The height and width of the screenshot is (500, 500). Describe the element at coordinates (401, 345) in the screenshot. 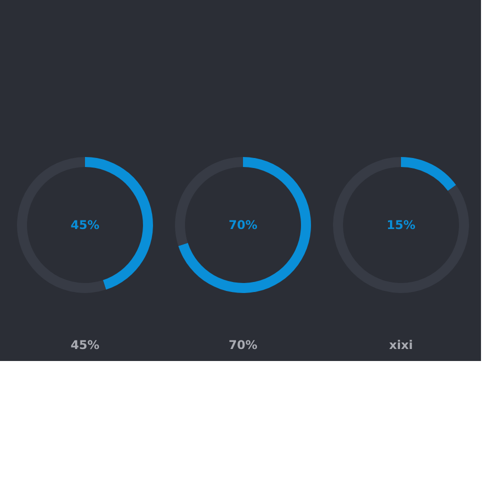

I see `text: xixi` at that location.